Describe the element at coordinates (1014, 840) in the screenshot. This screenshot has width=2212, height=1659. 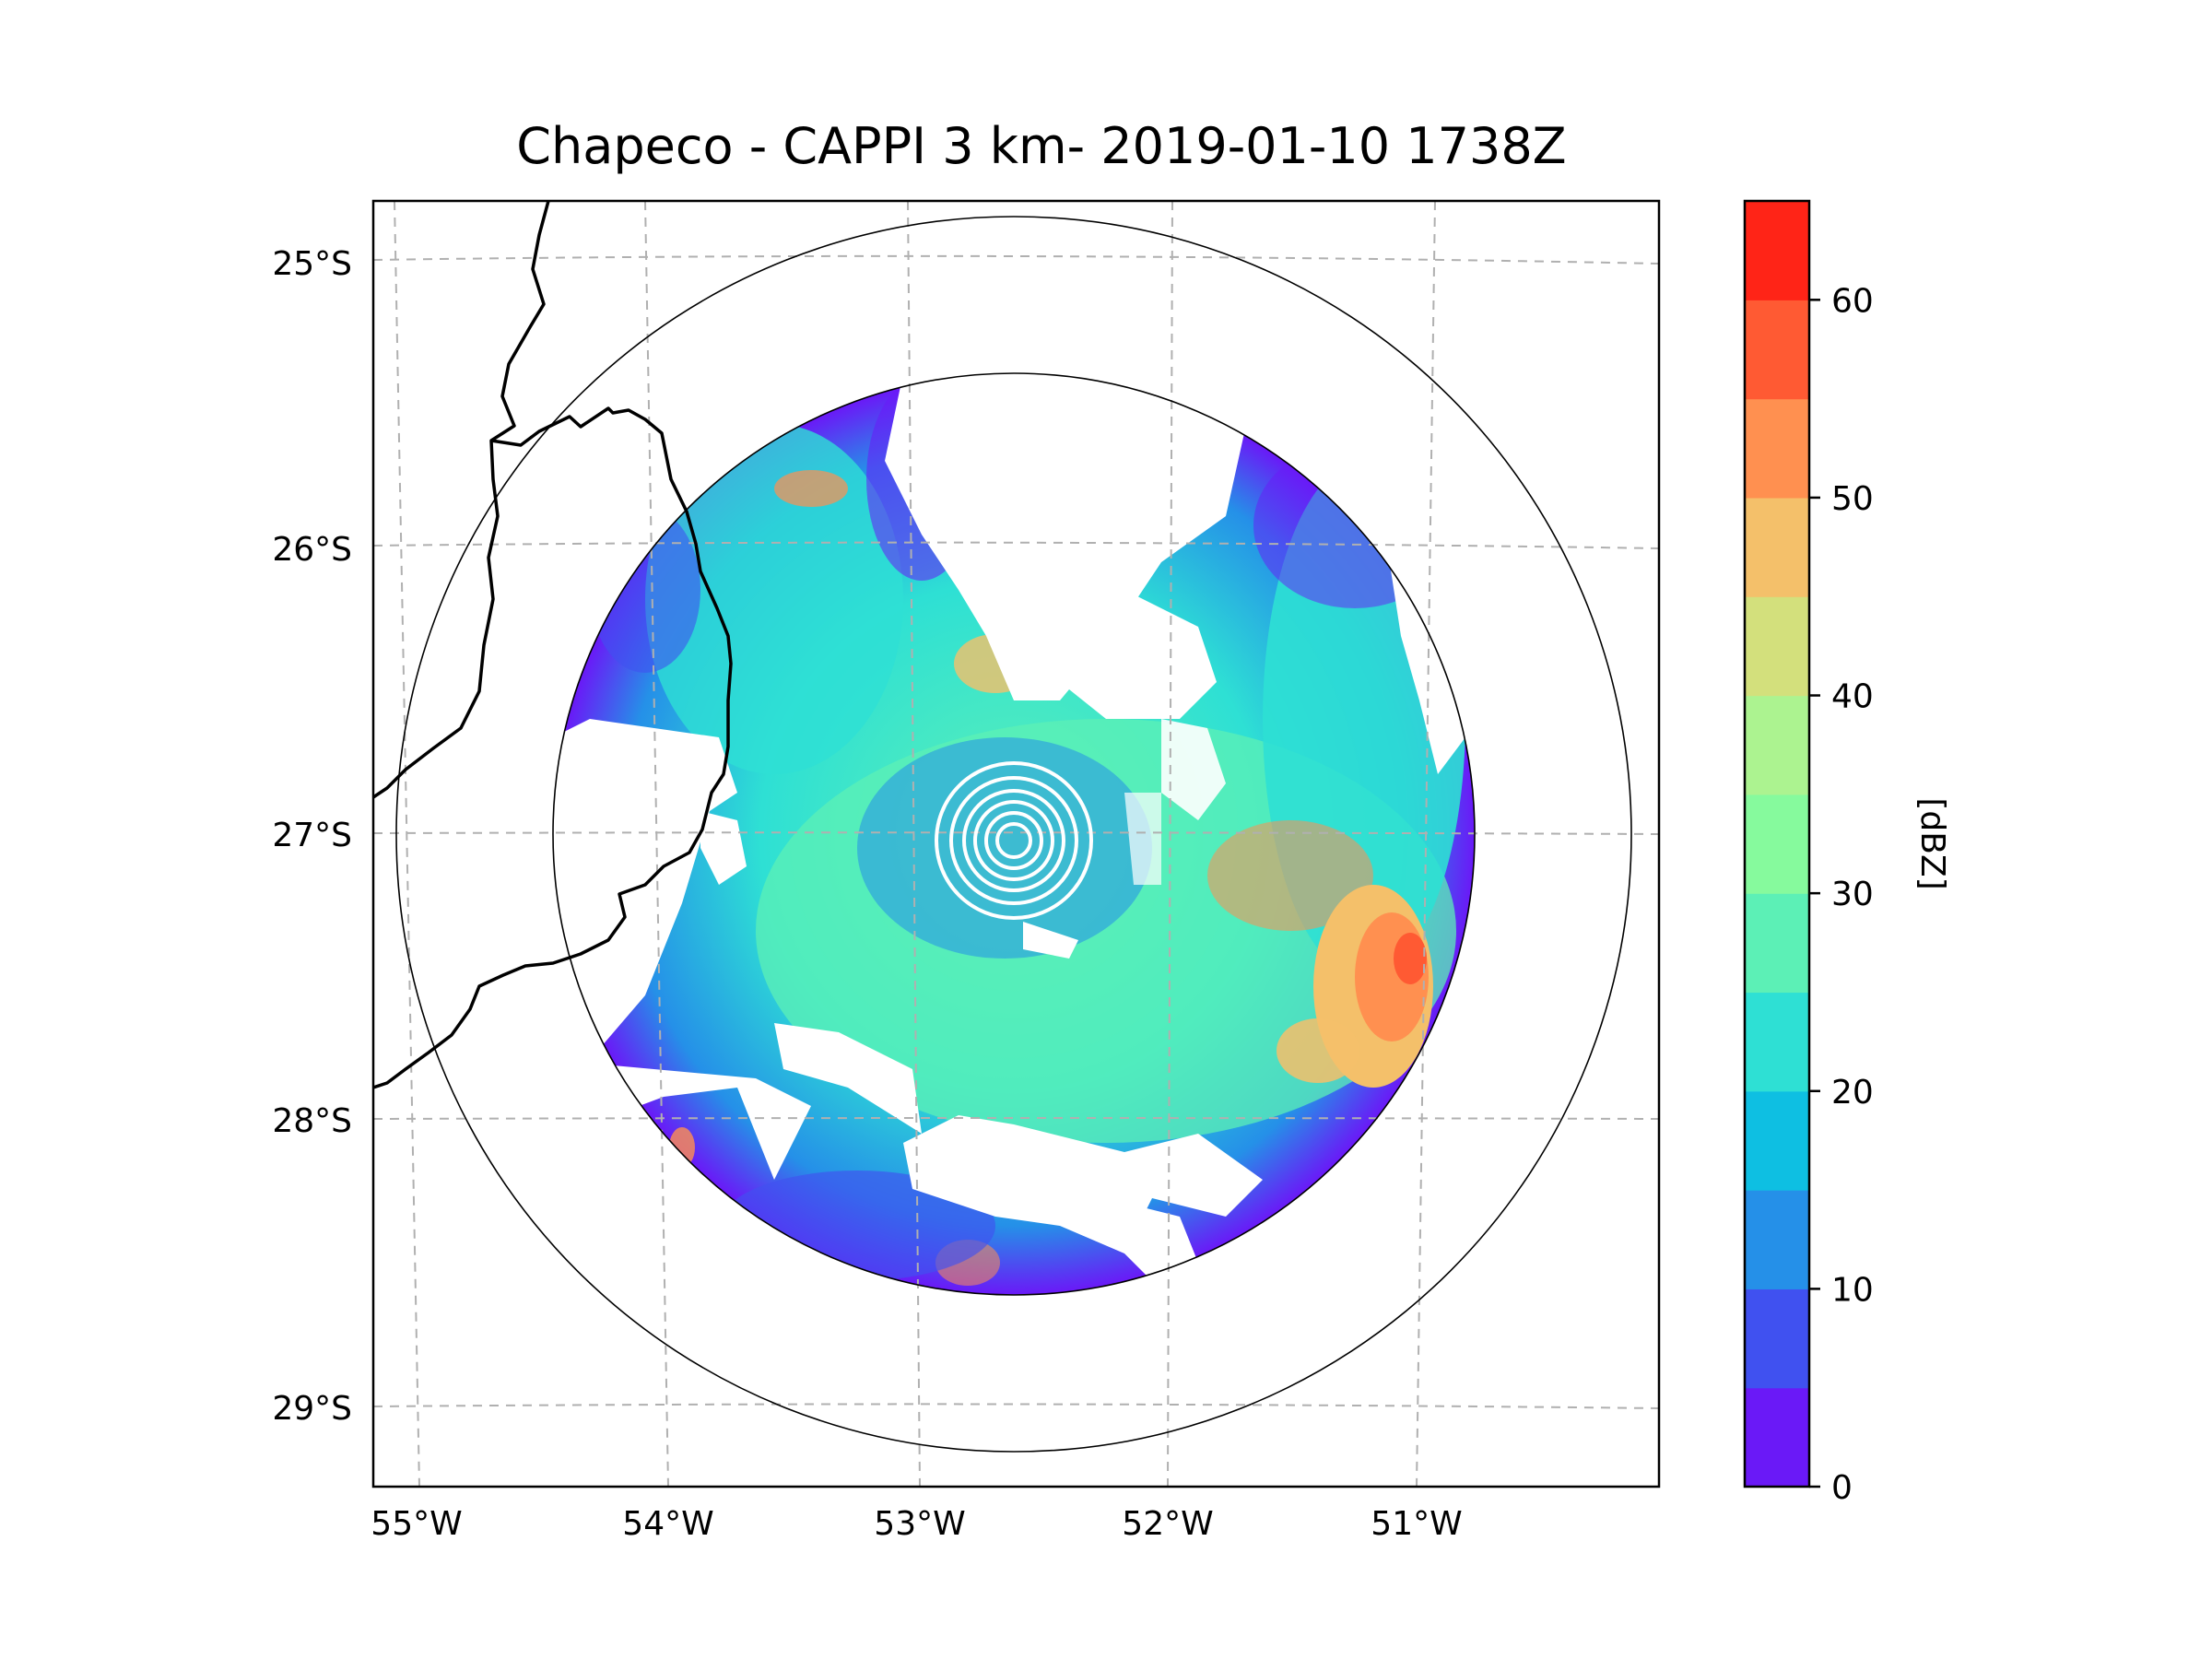
I see `radar-site-rings` at that location.